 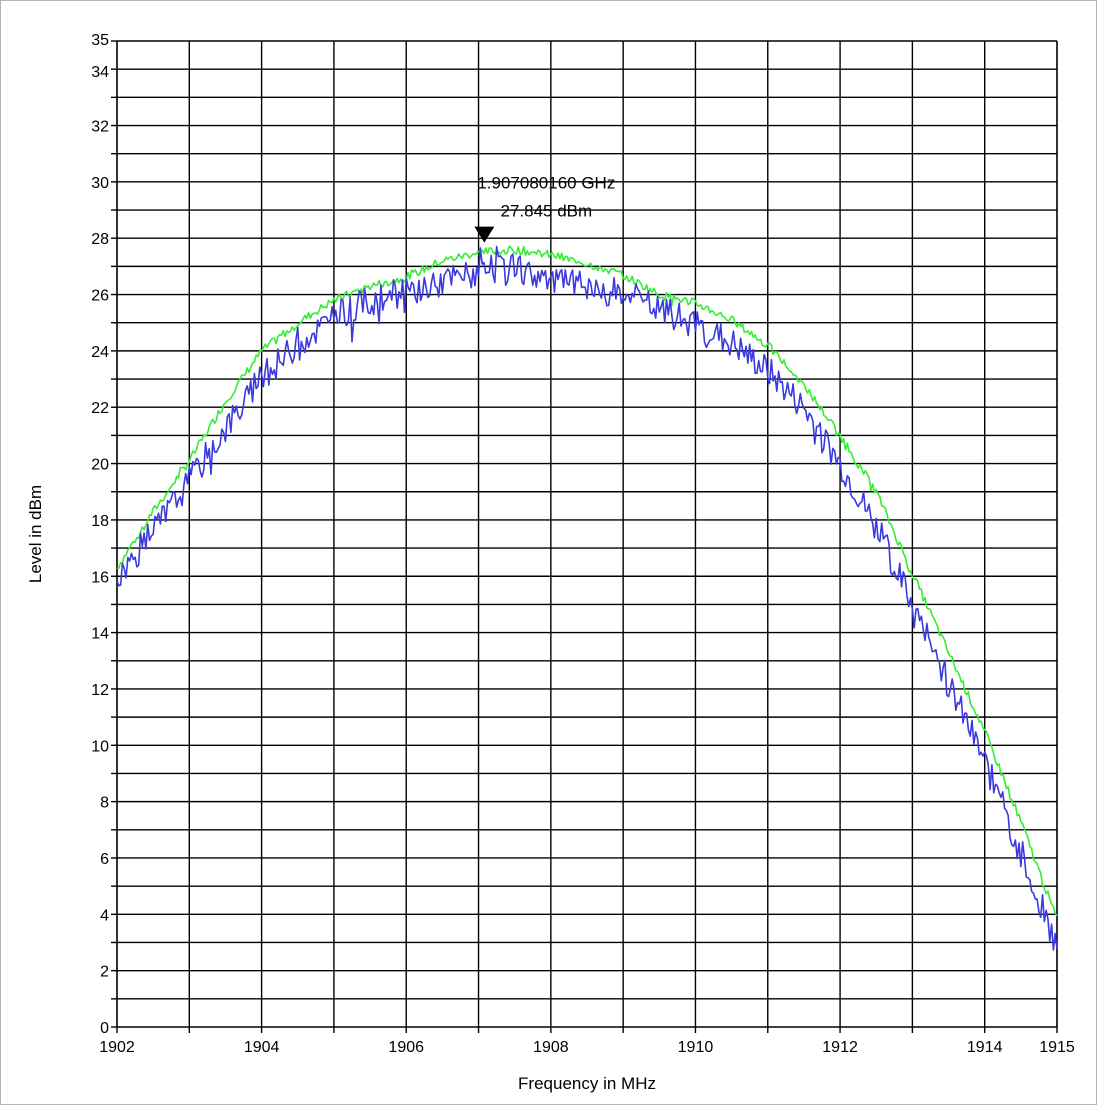 What do you see at coordinates (117, 1047) in the screenshot?
I see `x-tick-label: 1902` at bounding box center [117, 1047].